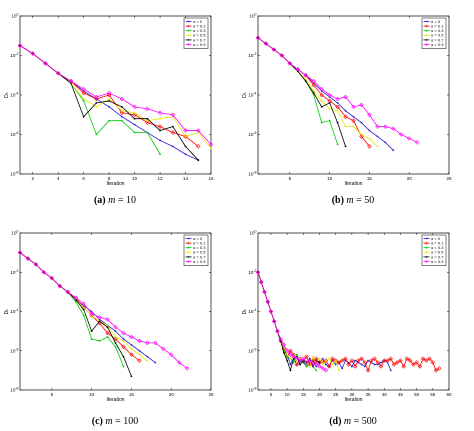  What do you see at coordinates (211, 394) in the screenshot?
I see `x-tick-label: 25` at bounding box center [211, 394].